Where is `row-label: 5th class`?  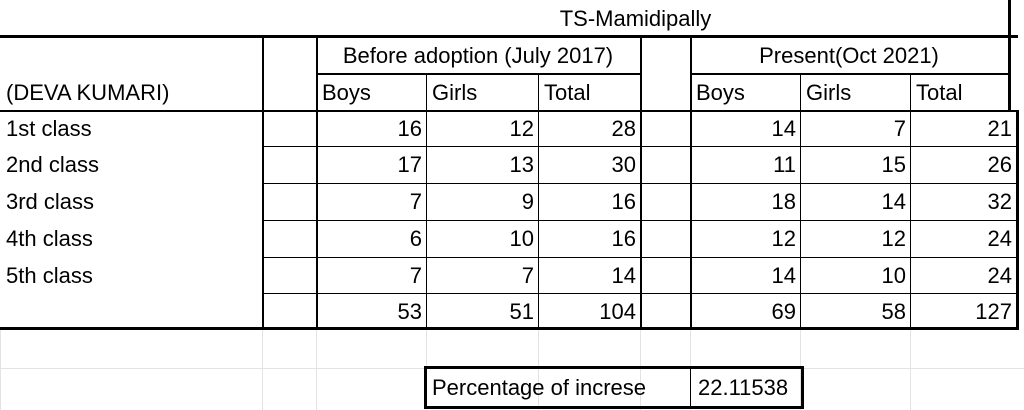
row-label: 5th class is located at coordinates (49, 275).